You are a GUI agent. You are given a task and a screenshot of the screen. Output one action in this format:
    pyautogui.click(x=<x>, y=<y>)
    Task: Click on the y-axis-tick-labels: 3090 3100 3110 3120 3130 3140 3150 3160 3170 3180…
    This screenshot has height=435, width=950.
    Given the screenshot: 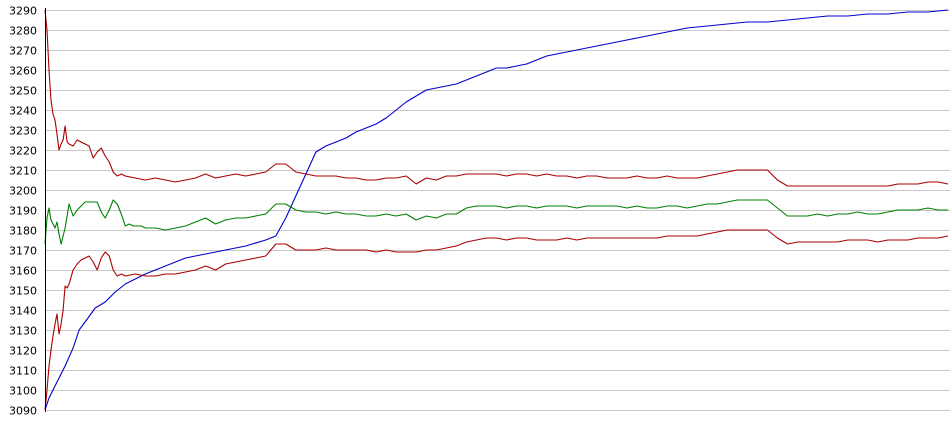 What is the action you would take?
    pyautogui.click(x=23, y=211)
    